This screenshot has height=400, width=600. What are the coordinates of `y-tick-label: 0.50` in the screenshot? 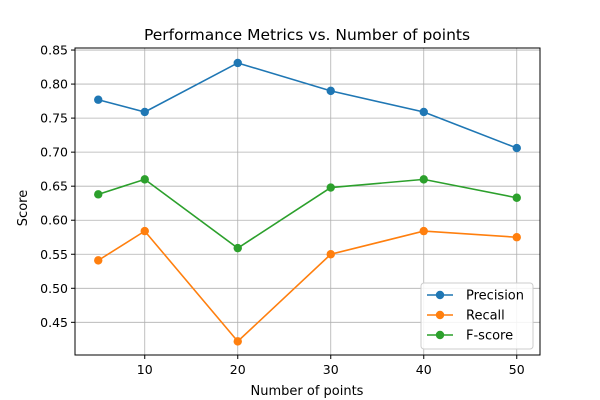 It's located at (54, 288).